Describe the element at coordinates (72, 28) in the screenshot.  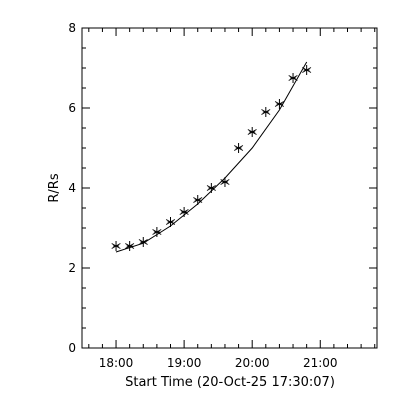
I see `y-tick-label: 8` at that location.